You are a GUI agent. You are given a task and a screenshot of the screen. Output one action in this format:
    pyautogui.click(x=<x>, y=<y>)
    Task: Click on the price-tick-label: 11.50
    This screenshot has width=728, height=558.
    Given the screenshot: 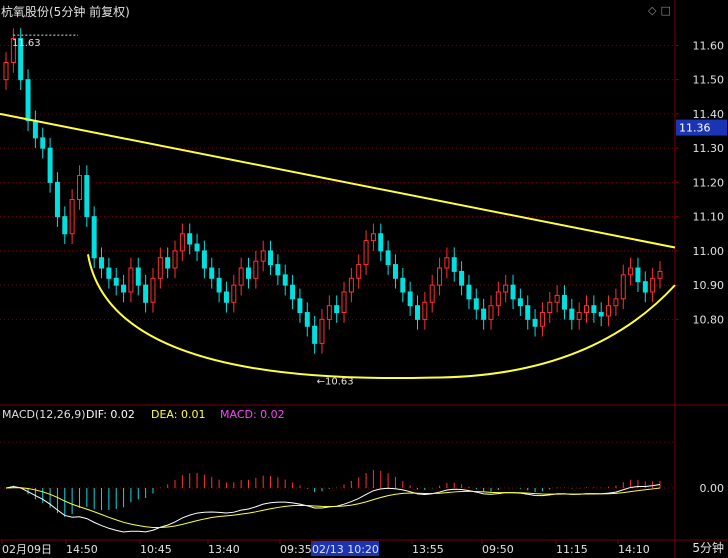 What is the action you would take?
    pyautogui.click(x=709, y=80)
    